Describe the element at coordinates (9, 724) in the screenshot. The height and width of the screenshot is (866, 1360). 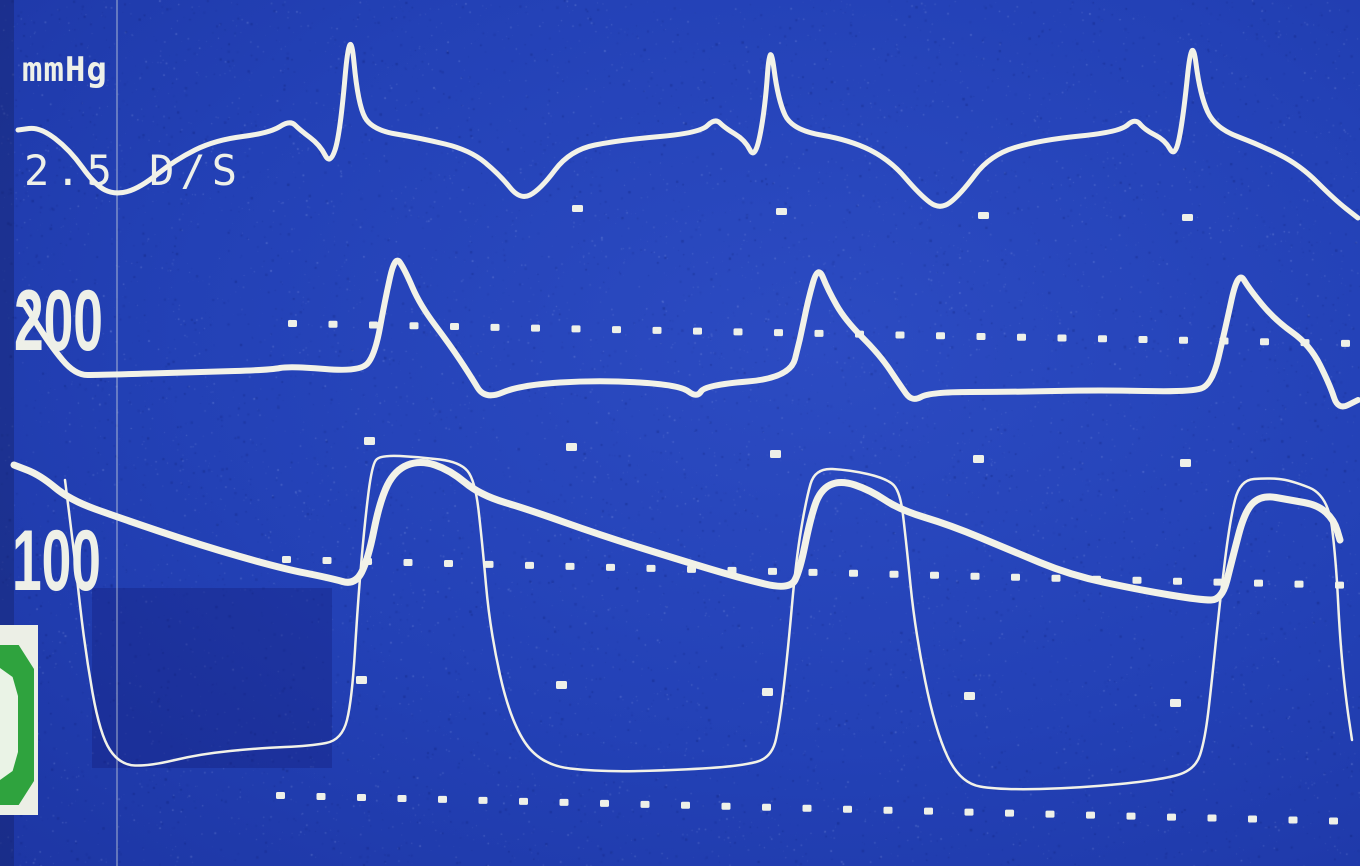
I see `tape-inner-mark` at that location.